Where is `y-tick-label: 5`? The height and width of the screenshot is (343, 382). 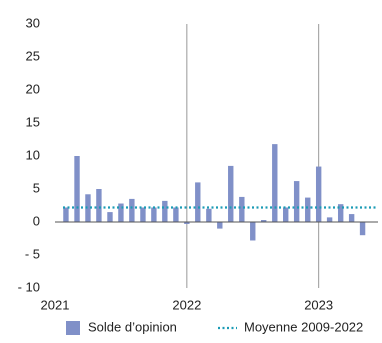
y-tick-label: 5 is located at coordinates (36, 187).